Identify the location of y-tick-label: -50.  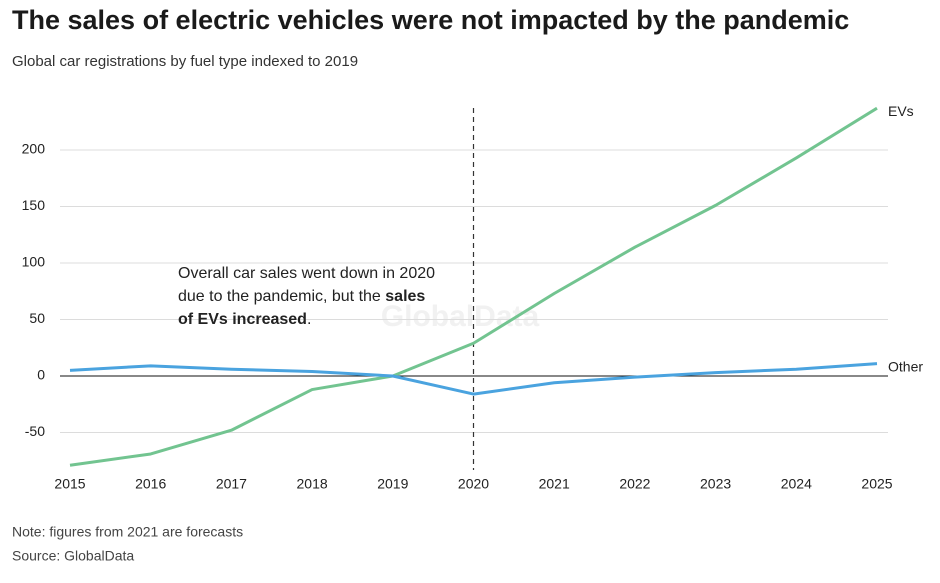
(35, 431).